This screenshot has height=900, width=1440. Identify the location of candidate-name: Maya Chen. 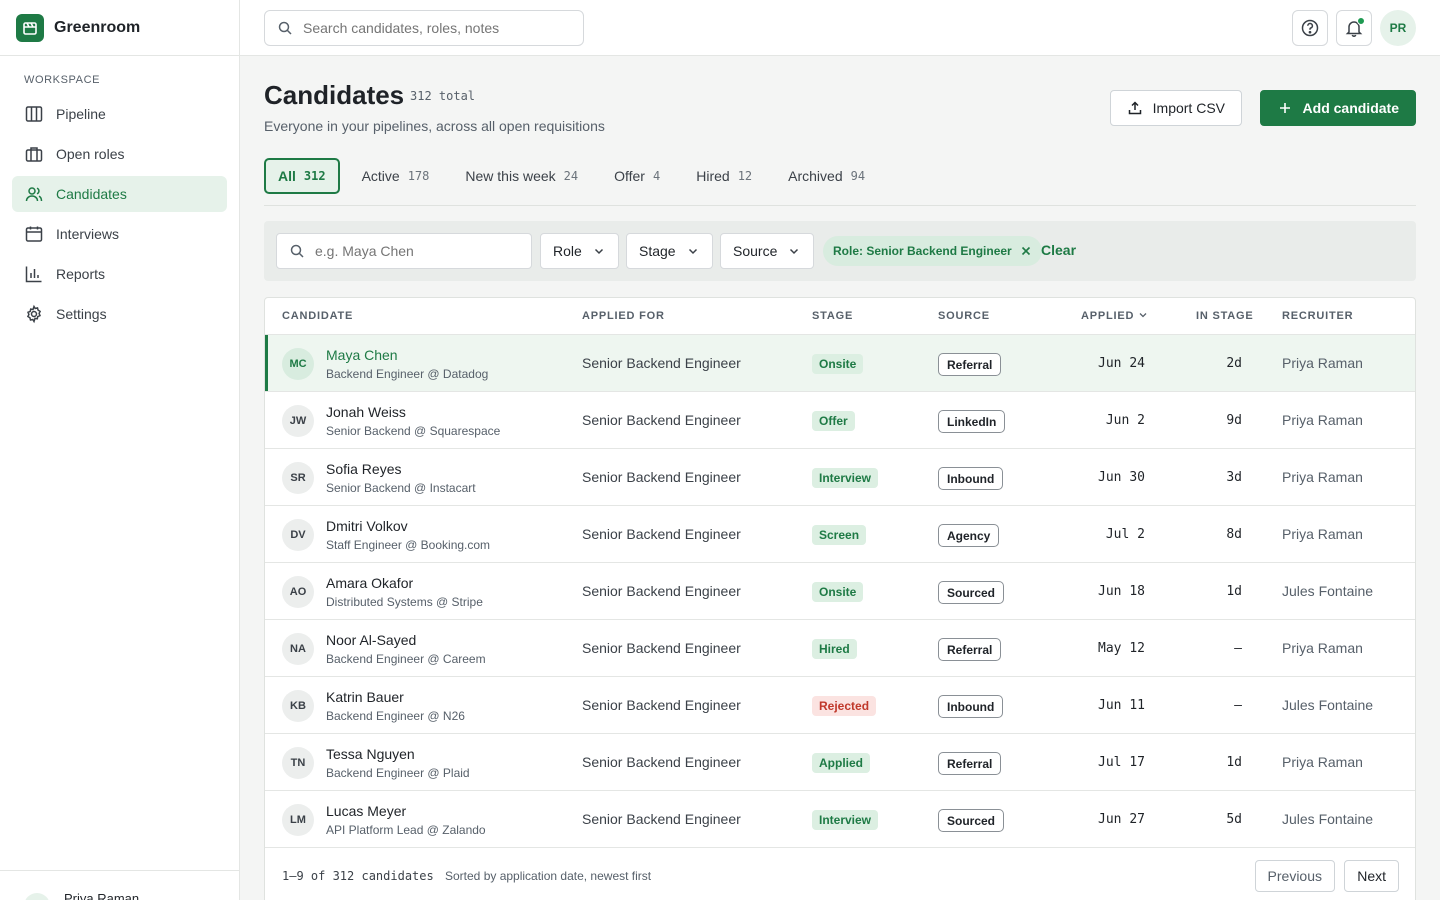
(362, 355).